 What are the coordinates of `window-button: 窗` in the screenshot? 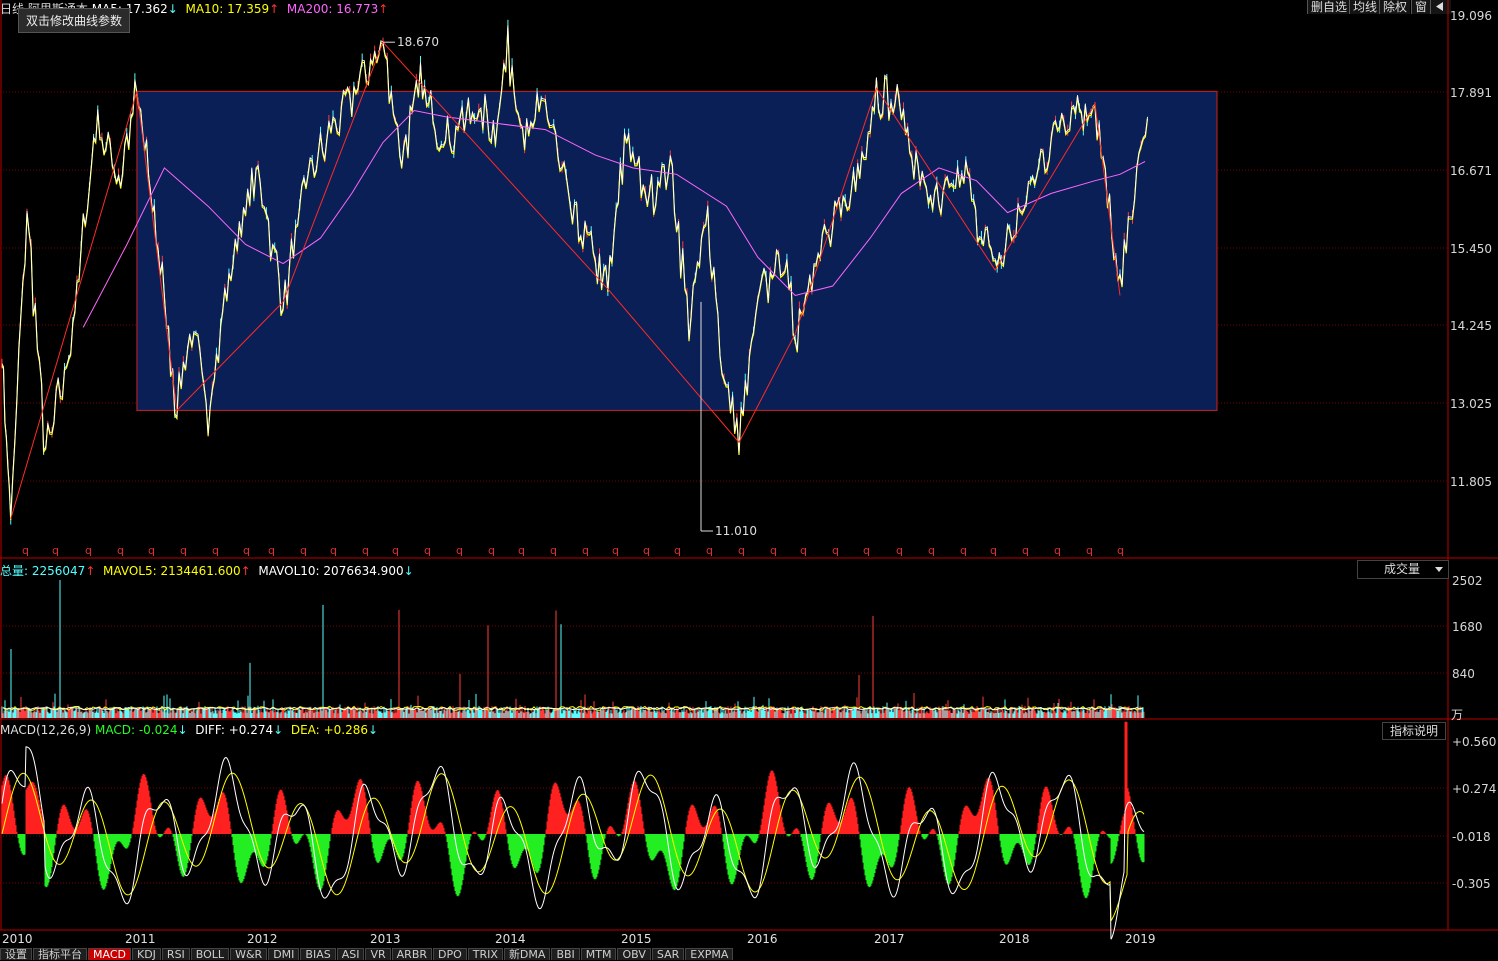 It's located at (1421, 7).